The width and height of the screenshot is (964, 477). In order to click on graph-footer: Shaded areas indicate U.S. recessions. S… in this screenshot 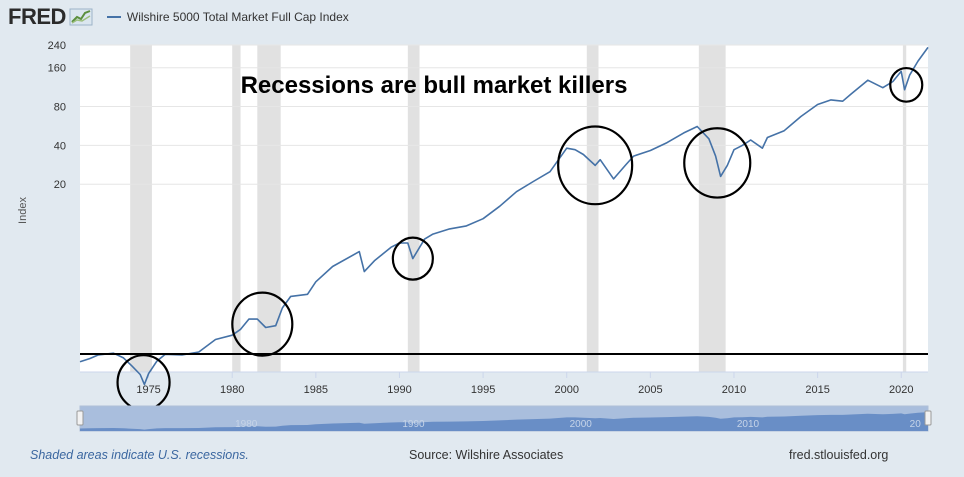, I will do `click(482, 455)`.